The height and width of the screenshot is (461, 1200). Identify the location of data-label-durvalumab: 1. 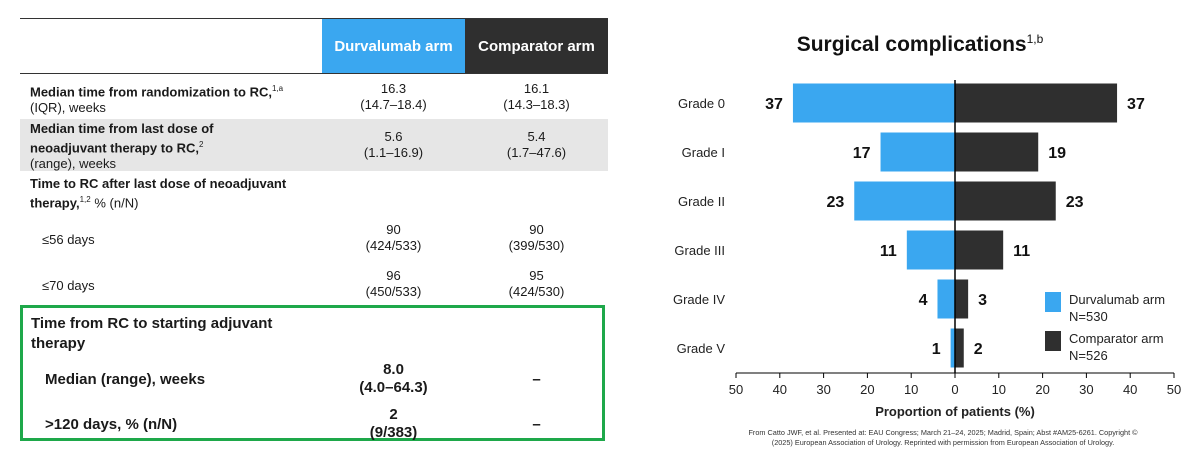
(936, 349).